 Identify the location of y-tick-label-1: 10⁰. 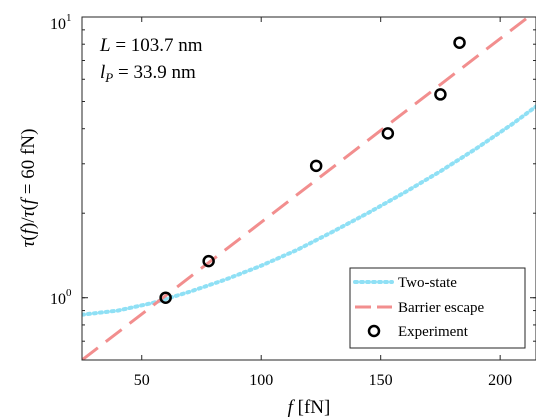
(61, 297).